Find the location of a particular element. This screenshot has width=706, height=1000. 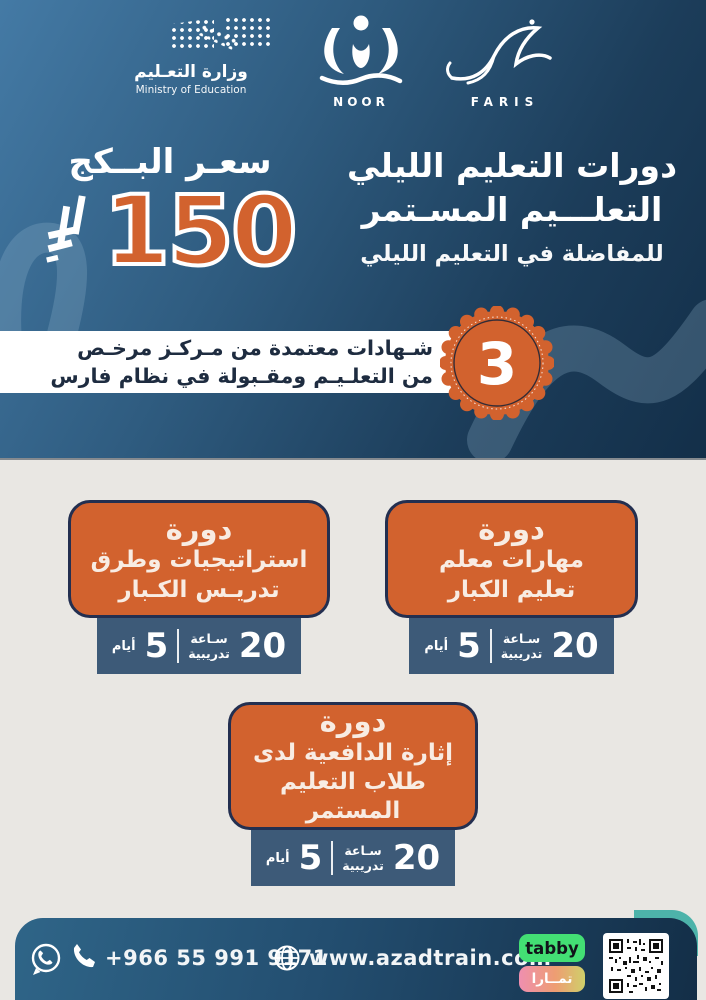

title-subtitle: للمفاضلة في التعليم الليلي is located at coordinates (512, 254).